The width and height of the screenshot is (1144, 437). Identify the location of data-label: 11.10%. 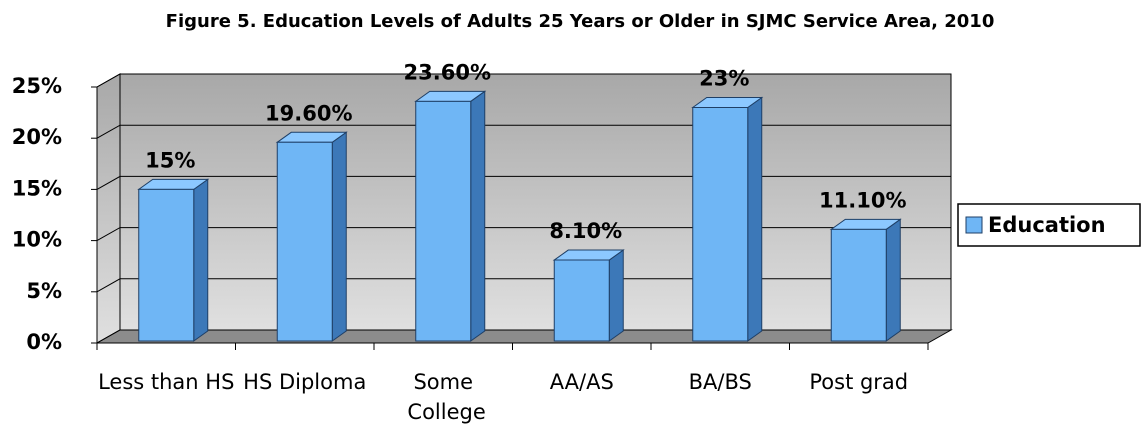
(862, 200).